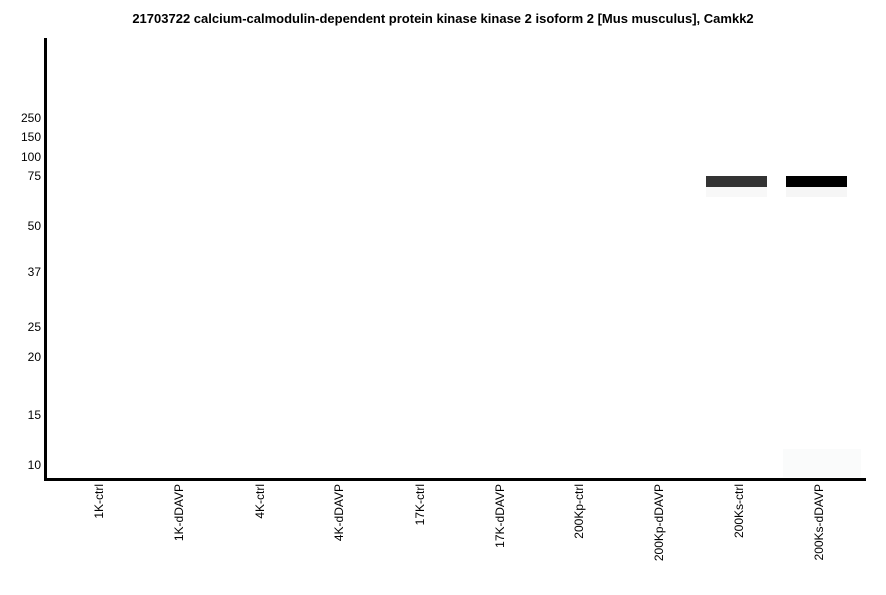 The image size is (886, 595). What do you see at coordinates (736, 192) in the screenshot?
I see `band-200ks-ctrl-70kda-shadow` at bounding box center [736, 192].